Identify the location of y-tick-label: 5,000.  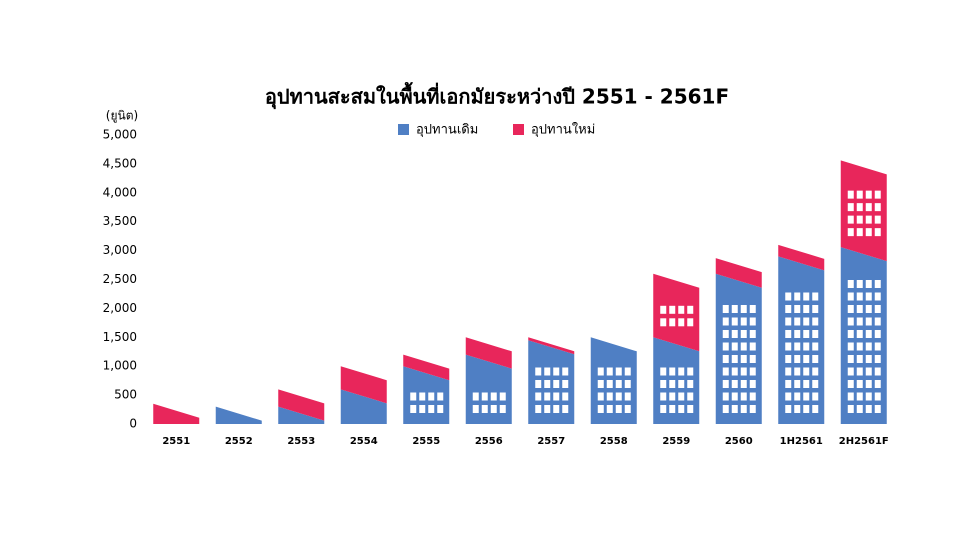
(120, 135).